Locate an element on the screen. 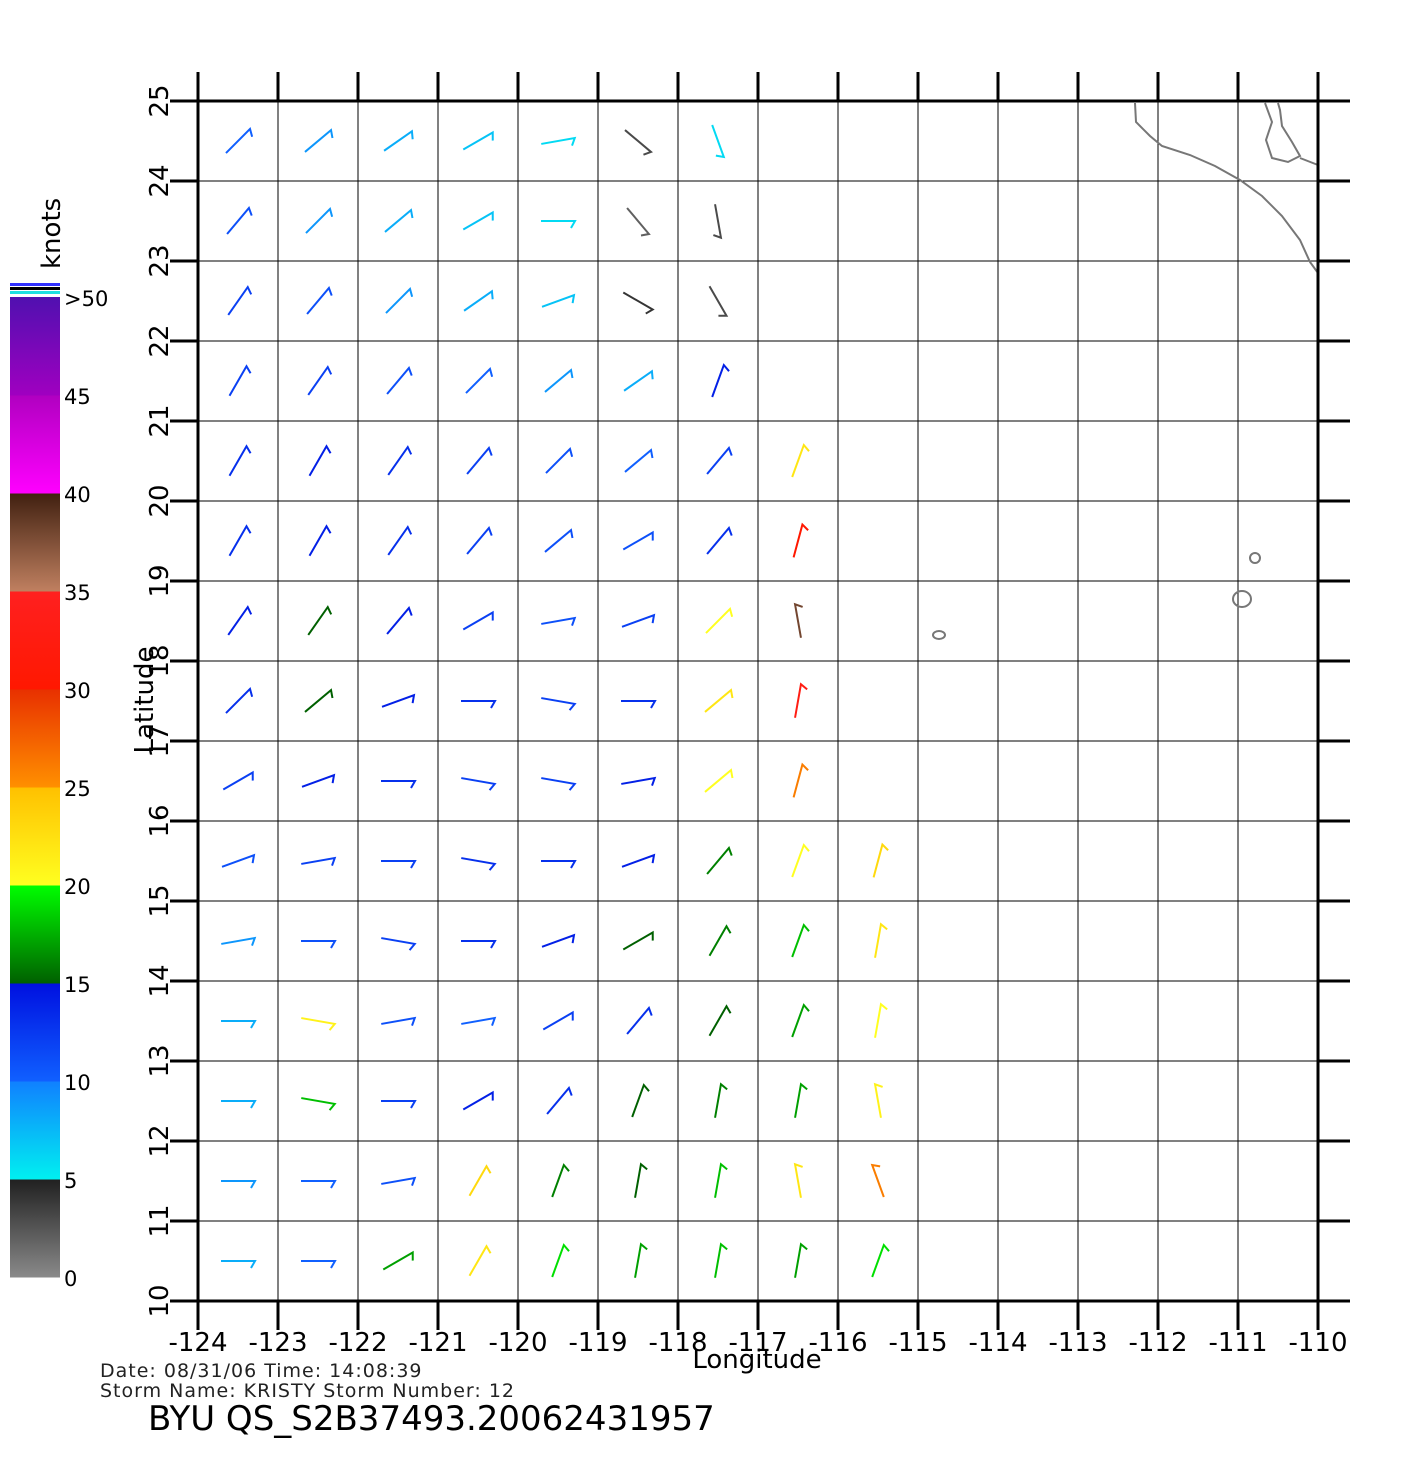 The height and width of the screenshot is (1480, 1420). y-tick-label: 16 is located at coordinates (160, 820).